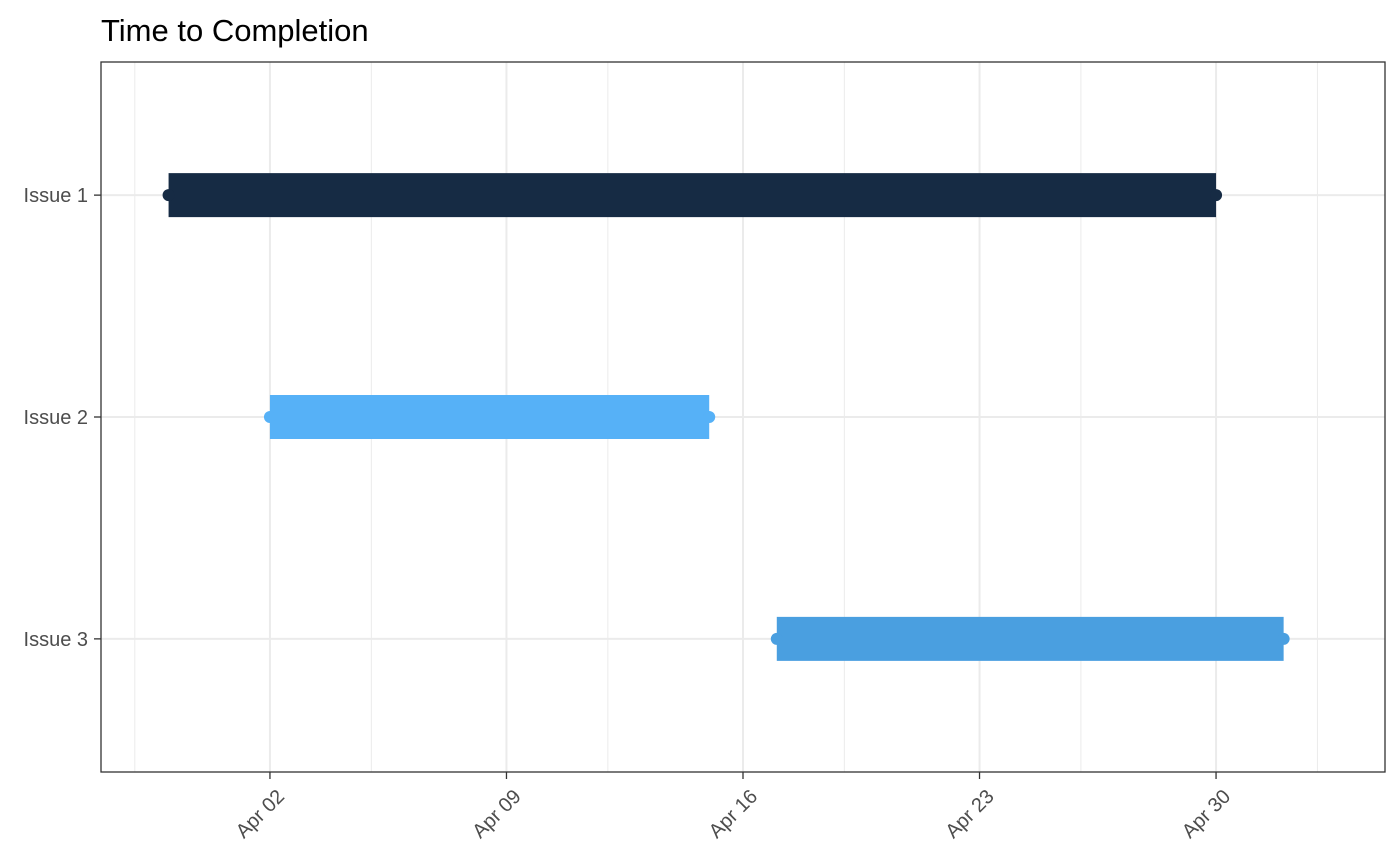 Image resolution: width=1400 pixels, height=865 pixels. What do you see at coordinates (733, 814) in the screenshot?
I see `x-tick-label-2: Apr 16` at bounding box center [733, 814].